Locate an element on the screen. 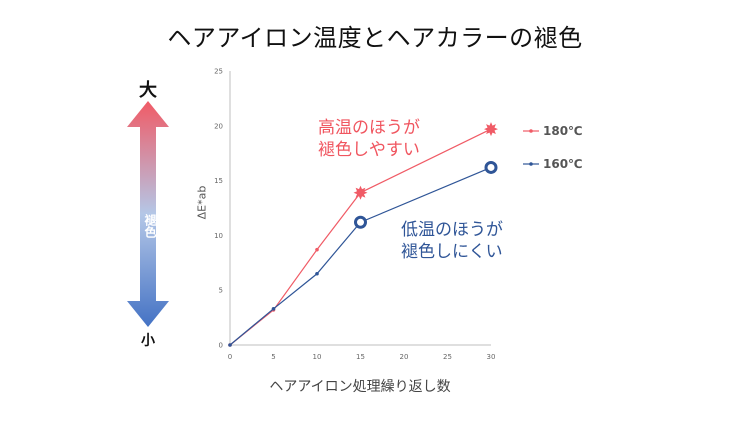 The image size is (750, 422). x-tick-label: 15 is located at coordinates (360, 357).